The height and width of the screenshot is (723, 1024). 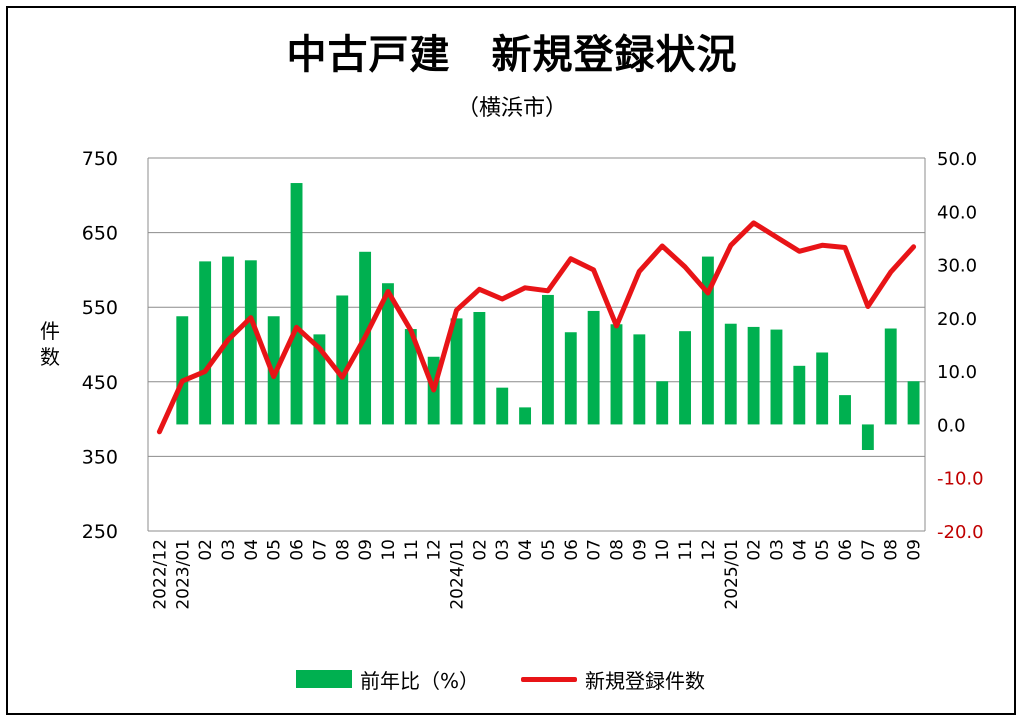 I want to click on y-tick-label-right: 20.0, so click(x=957, y=319).